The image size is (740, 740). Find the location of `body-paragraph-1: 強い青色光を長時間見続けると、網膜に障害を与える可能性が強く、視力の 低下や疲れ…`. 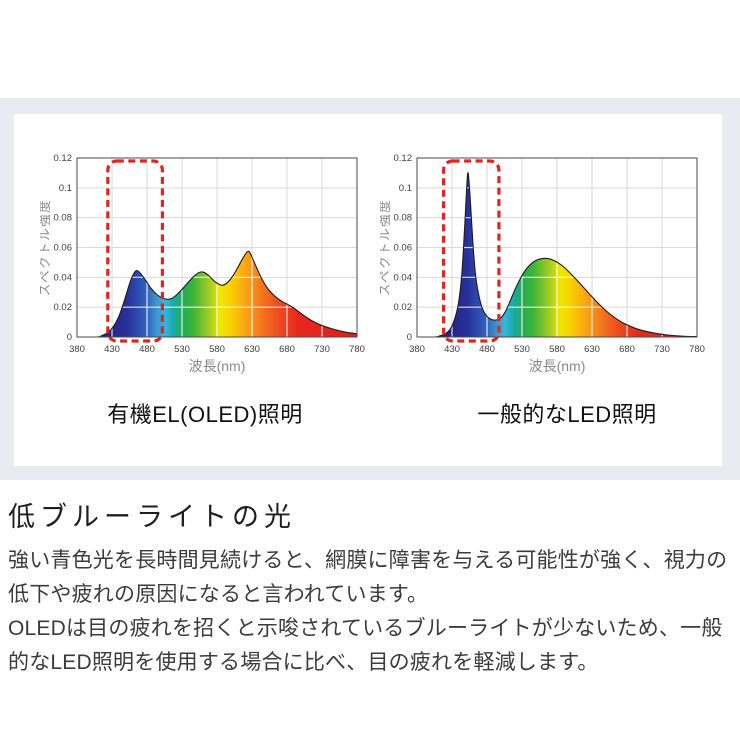

body-paragraph-1: 強い青色光を長時間見続けると、網膜に障害を与える可能性が強く、視力の 低下や疲れ… is located at coordinates (368, 577).